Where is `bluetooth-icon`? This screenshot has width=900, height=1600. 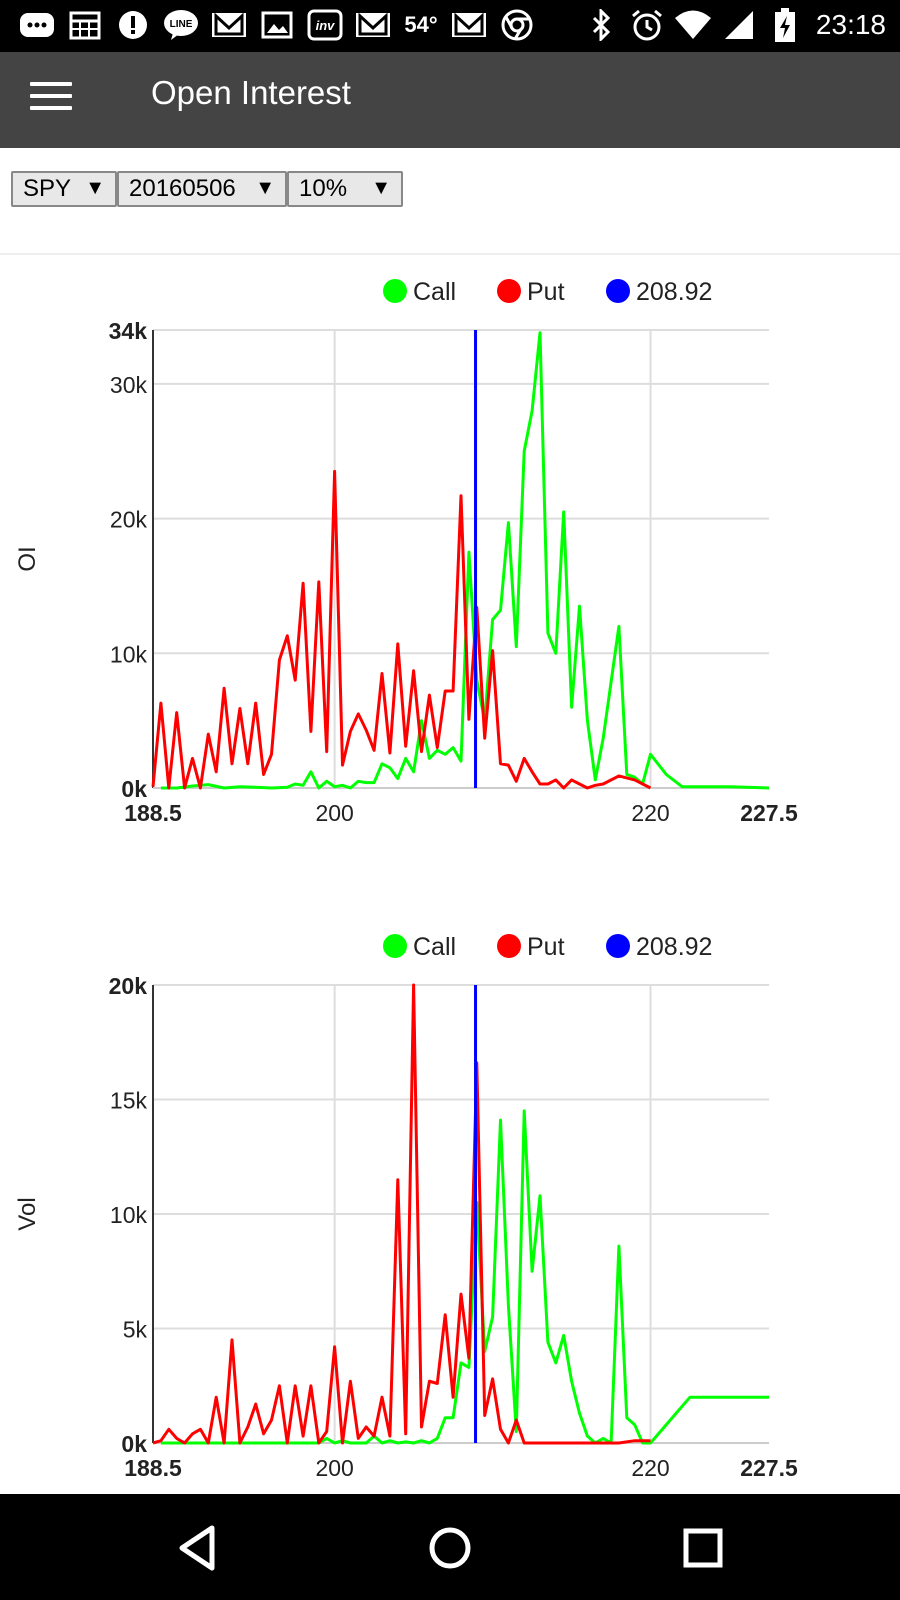
bluetooth-icon is located at coordinates (601, 25).